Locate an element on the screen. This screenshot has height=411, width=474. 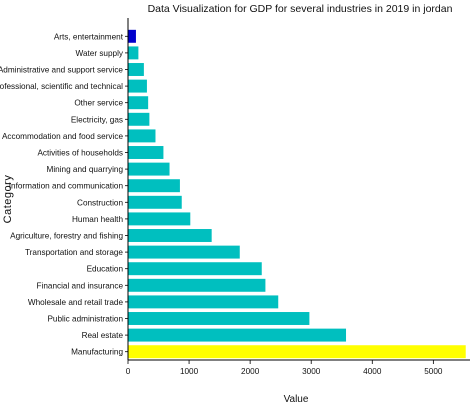
bar-transportation-and-storage is located at coordinates (184, 252).